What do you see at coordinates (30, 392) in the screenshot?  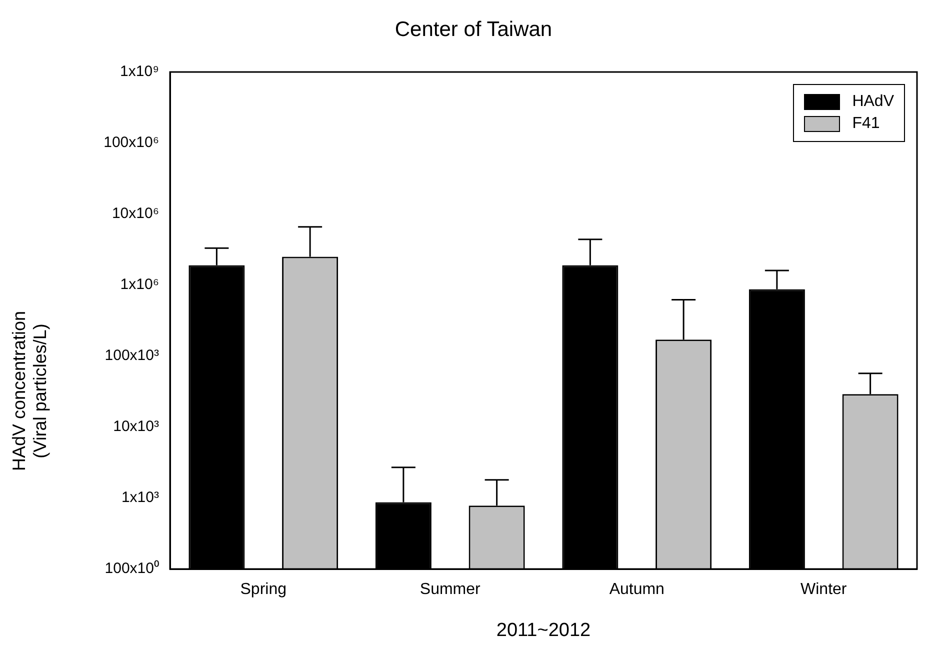 I see `y-axis-title: HAdV concentration (Viral particles/L)` at bounding box center [30, 392].